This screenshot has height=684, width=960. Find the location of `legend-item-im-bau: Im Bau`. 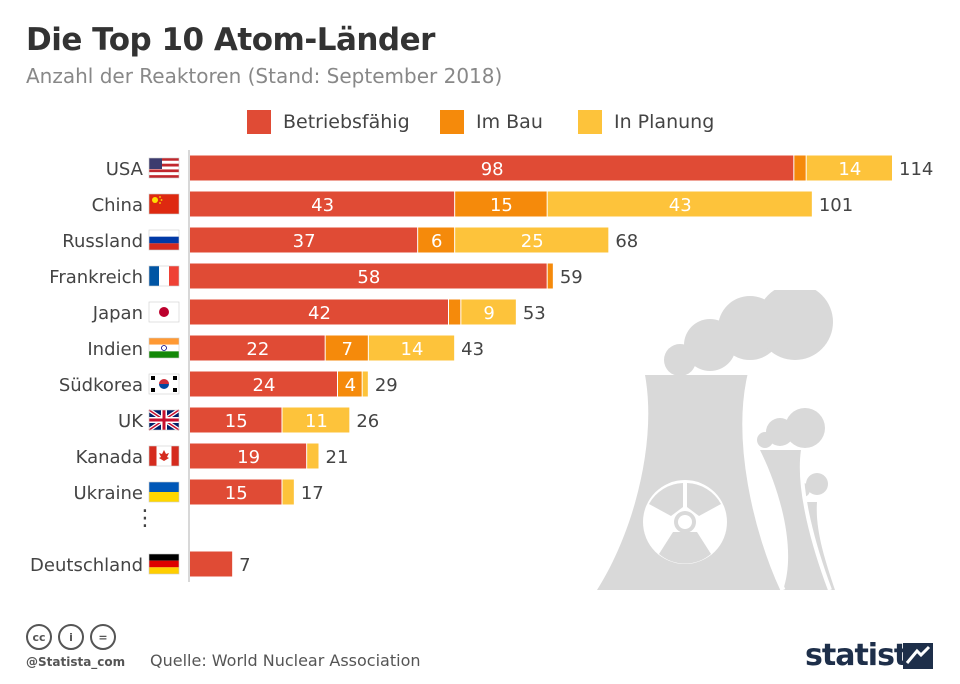

legend-item-im-bau: Im Bau is located at coordinates (491, 122).